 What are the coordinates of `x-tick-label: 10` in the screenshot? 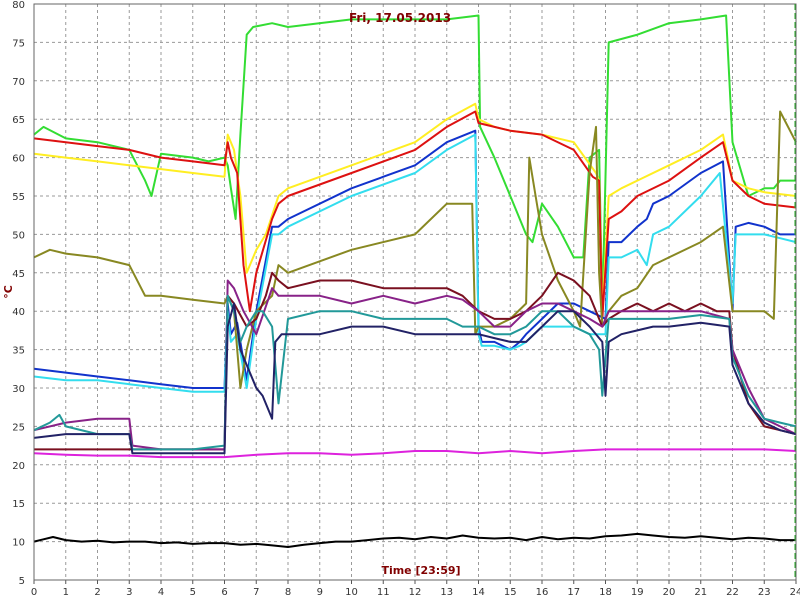 It's located at (351, 592).